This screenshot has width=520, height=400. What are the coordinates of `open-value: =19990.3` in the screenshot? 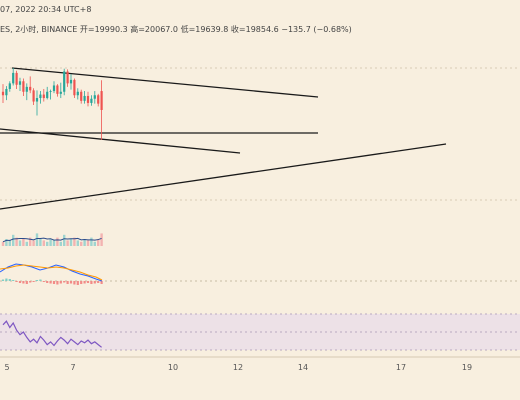 It's located at (107, 29).